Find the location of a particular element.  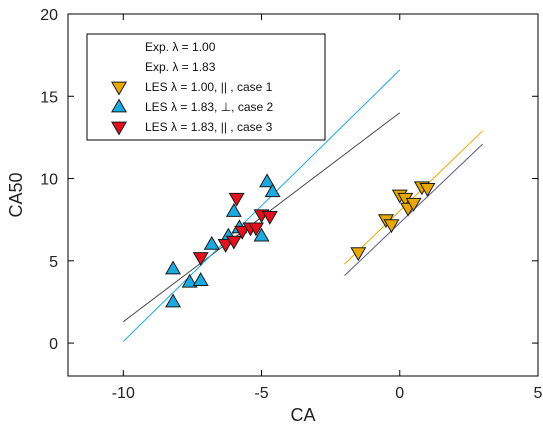

y-tick-label: 5 is located at coordinates (53, 262).